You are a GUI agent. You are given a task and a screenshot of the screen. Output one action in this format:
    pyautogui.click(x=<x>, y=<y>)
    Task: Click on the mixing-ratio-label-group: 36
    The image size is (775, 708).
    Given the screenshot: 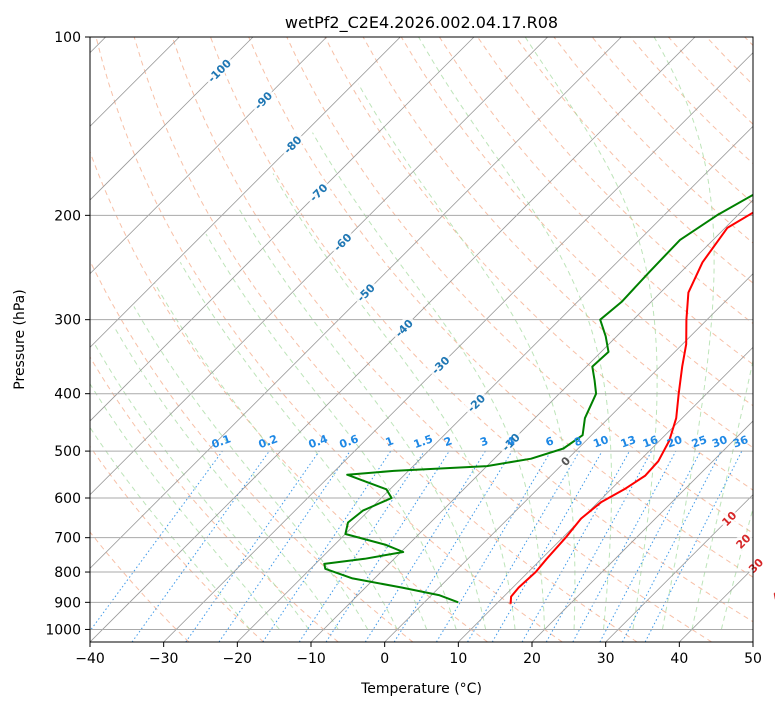 What is the action you would take?
    pyautogui.click(x=740, y=442)
    